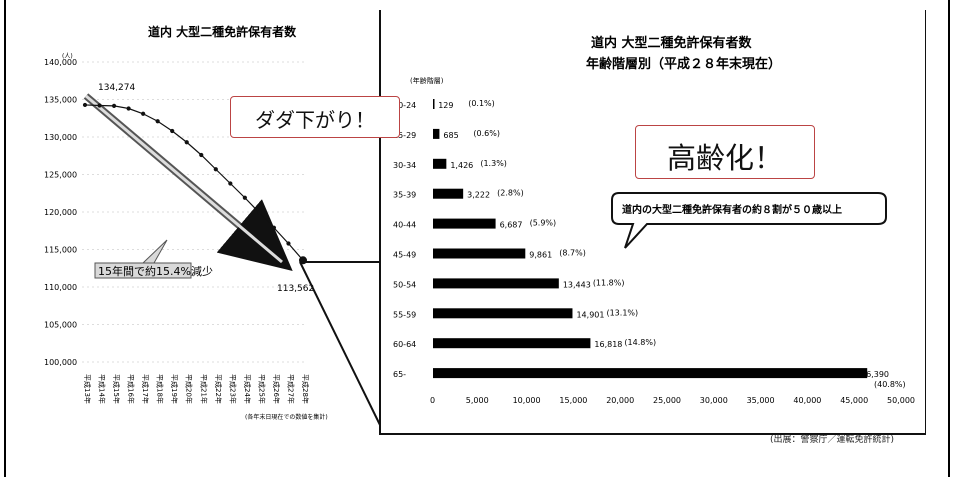 This screenshot has width=954, height=477. Describe the element at coordinates (543, 223) in the screenshot. I see `right-percent-label: (5.9%)` at that location.